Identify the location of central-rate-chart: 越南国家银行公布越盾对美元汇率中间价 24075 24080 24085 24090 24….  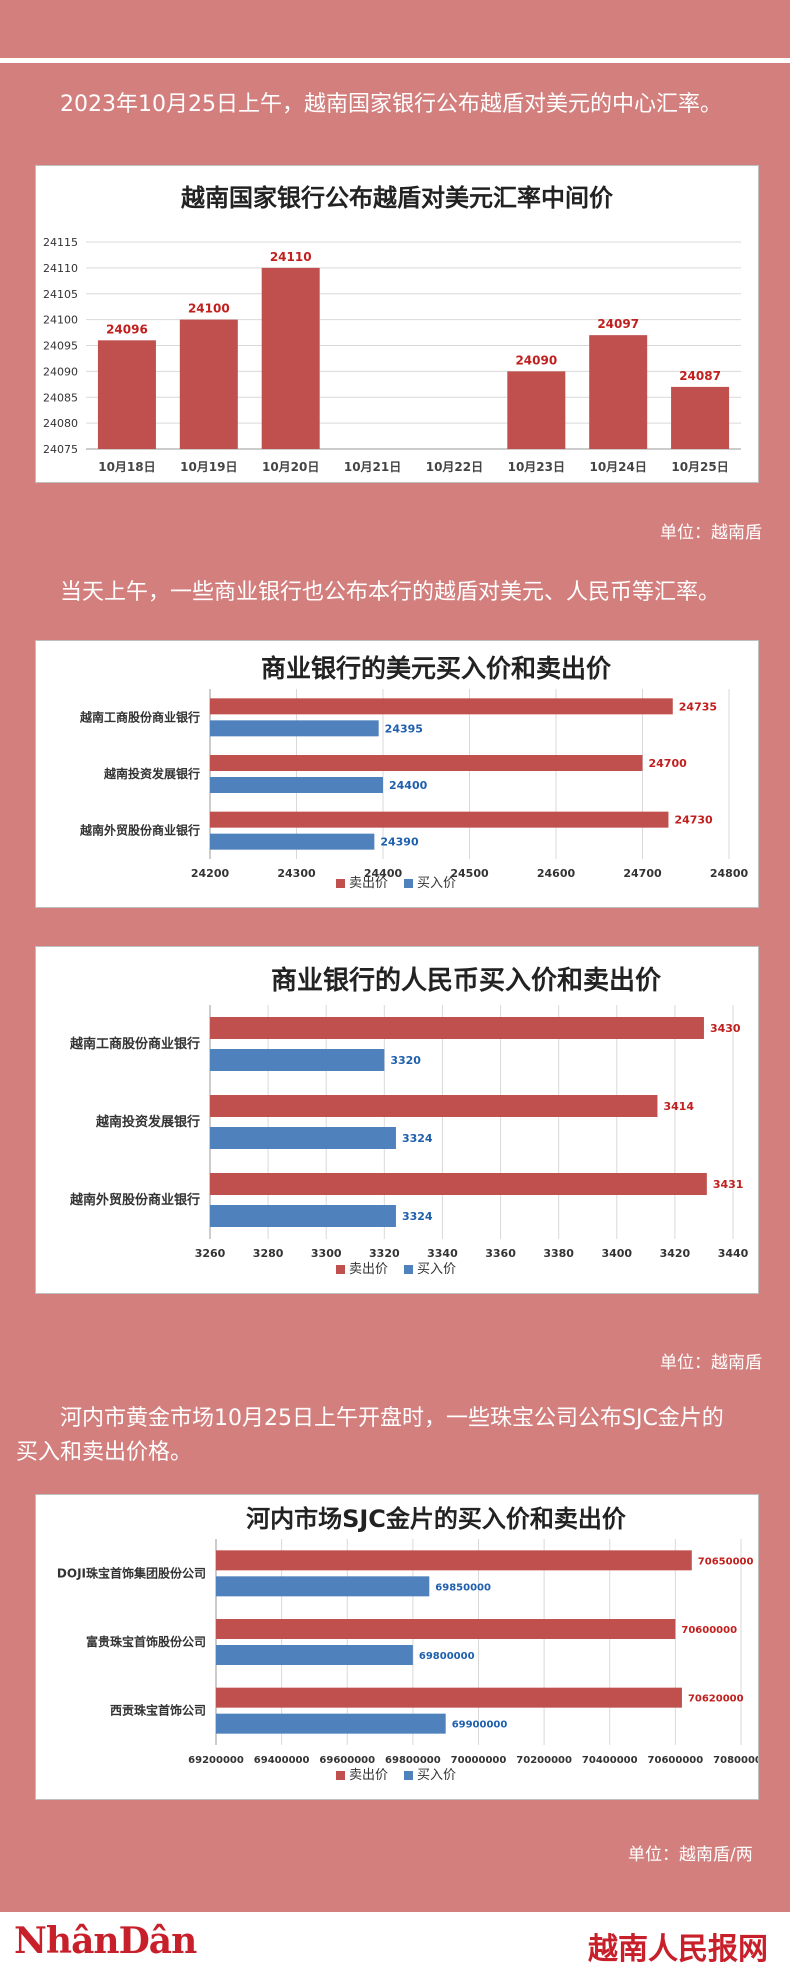
(392, 328).